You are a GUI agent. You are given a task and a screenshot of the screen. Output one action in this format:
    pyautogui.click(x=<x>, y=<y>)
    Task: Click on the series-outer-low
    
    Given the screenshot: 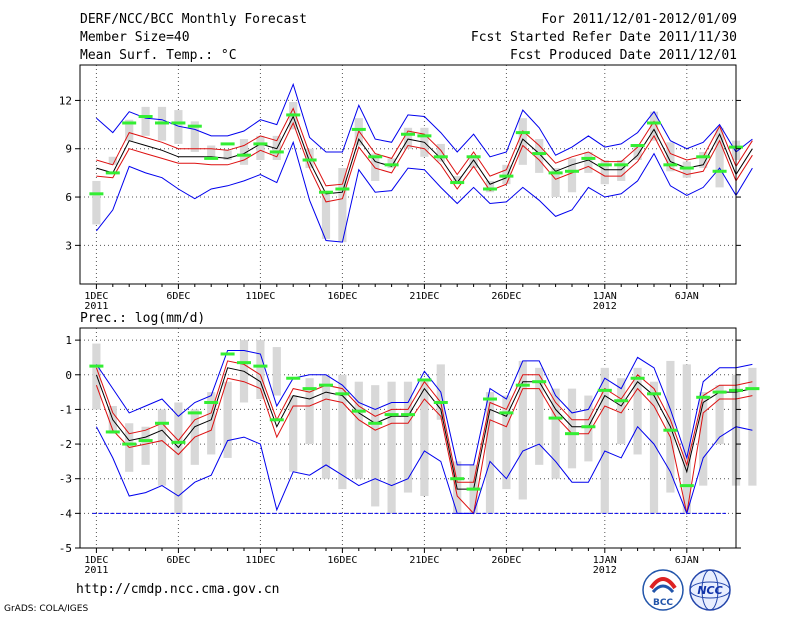 What is the action you would take?
    pyautogui.click(x=424, y=191)
    